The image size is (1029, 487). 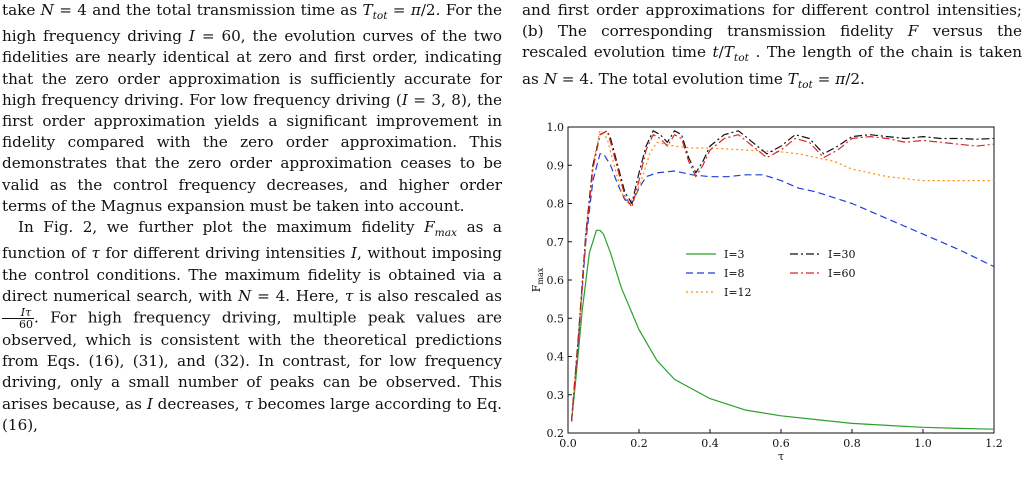 What do you see at coordinates (556, 165) in the screenshot?
I see `y-tick-label: 0.9` at bounding box center [556, 165].